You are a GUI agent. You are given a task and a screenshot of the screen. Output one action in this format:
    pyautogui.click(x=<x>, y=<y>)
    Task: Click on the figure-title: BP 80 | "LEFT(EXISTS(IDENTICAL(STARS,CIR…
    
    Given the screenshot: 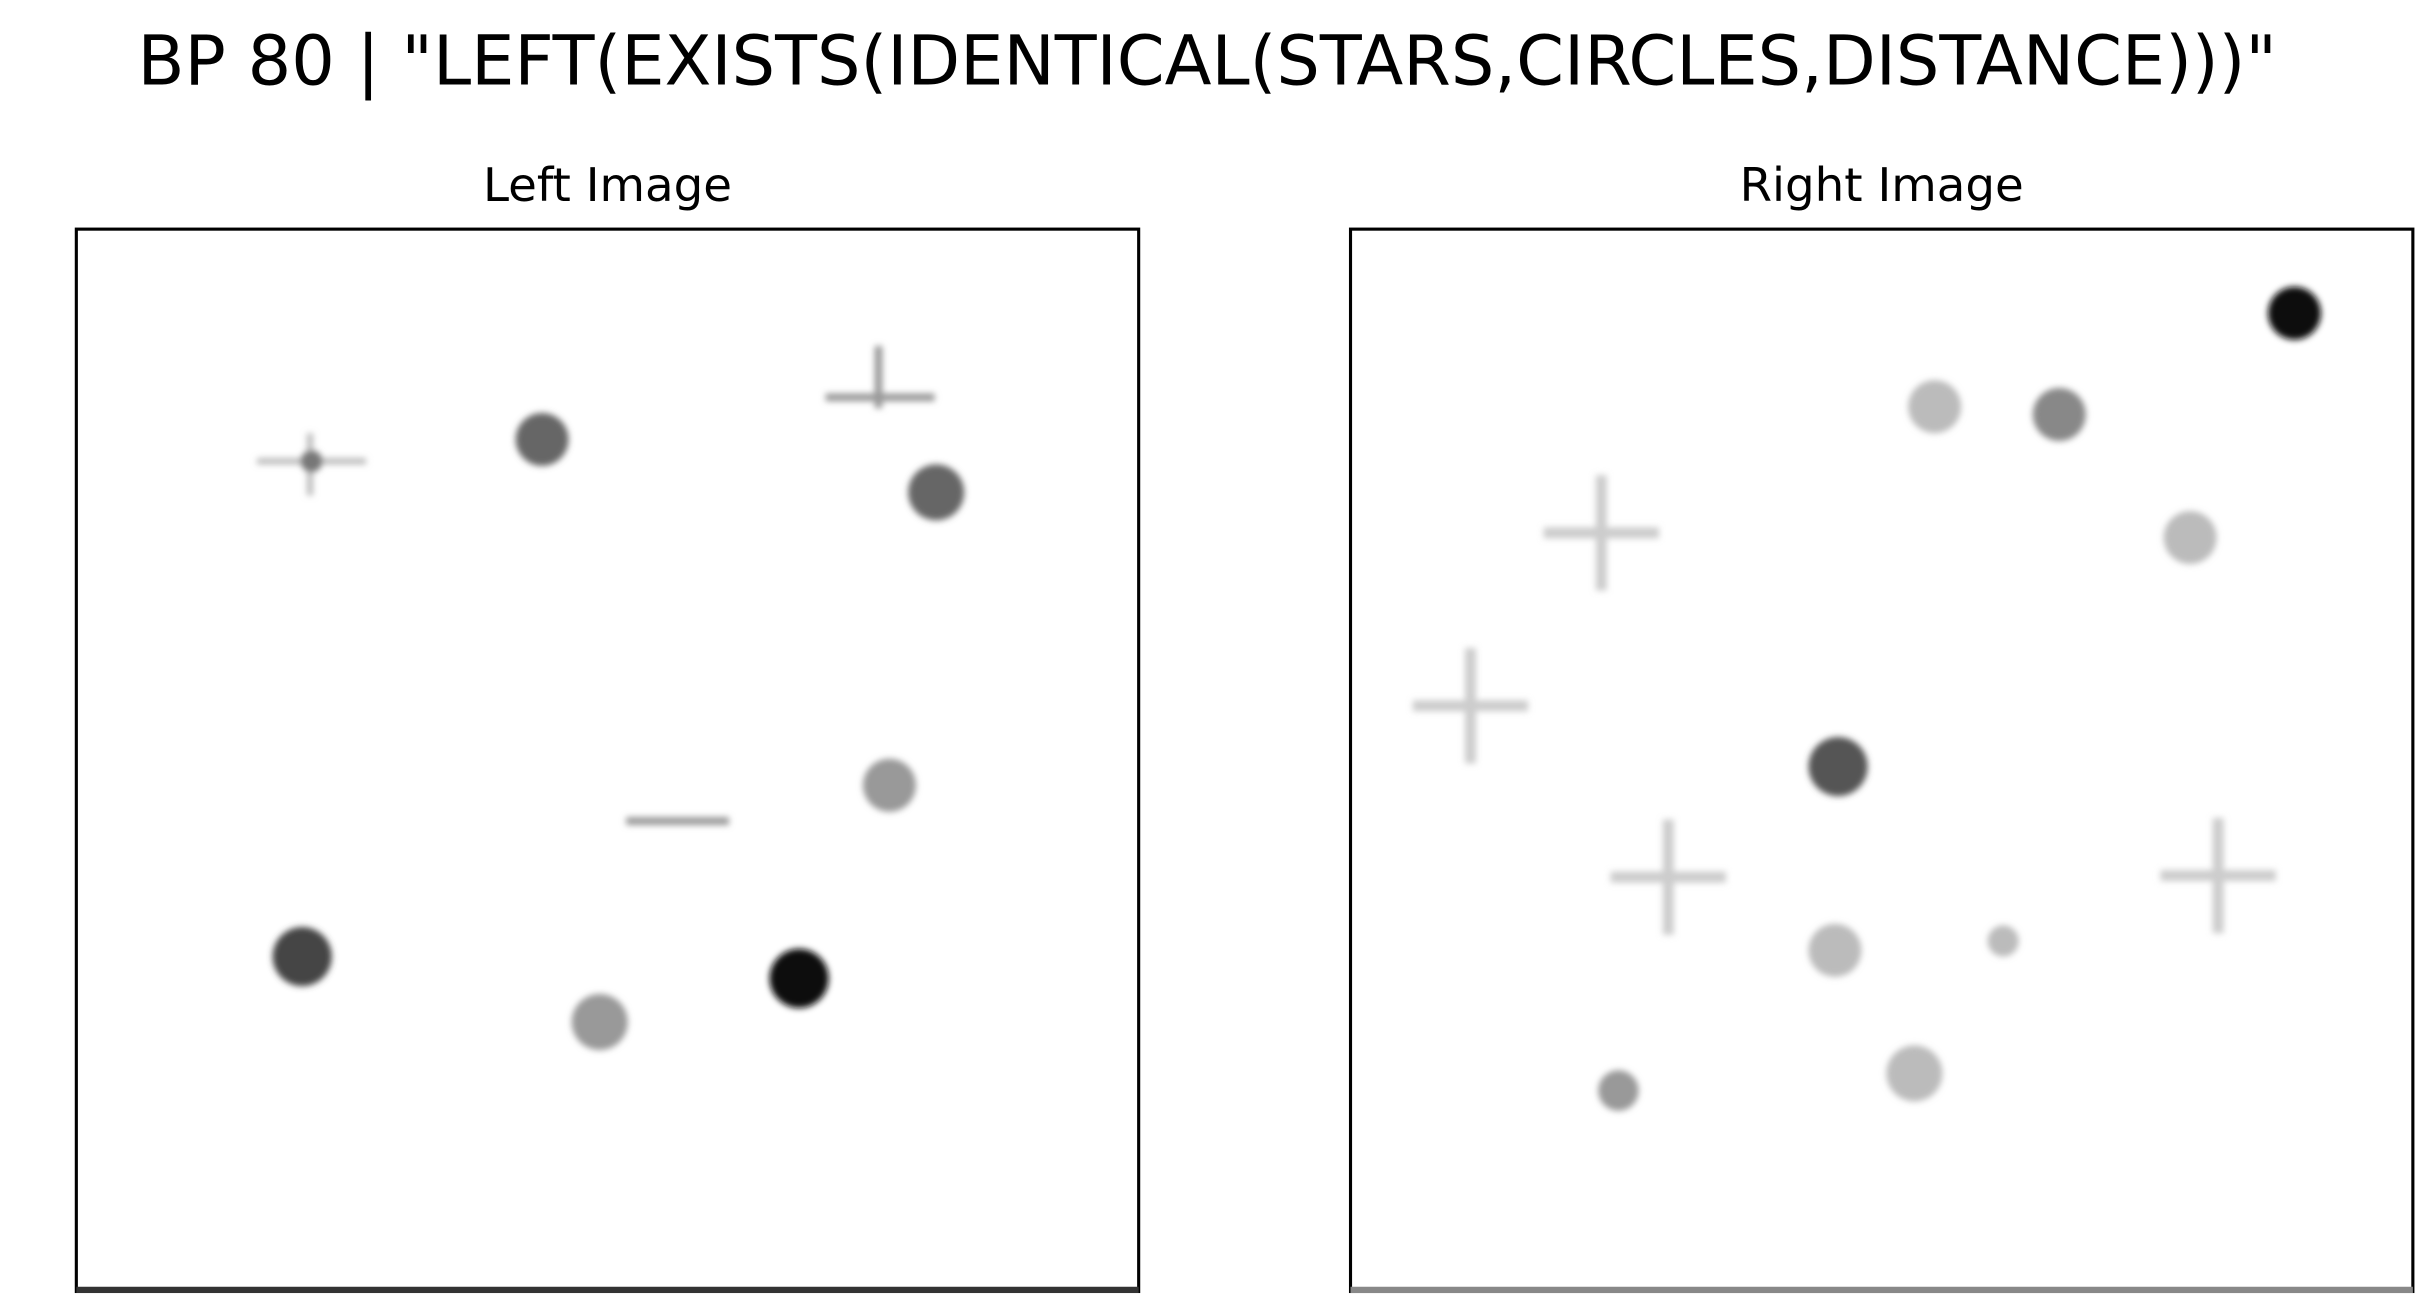 What is the action you would take?
    pyautogui.click(x=1207, y=62)
    